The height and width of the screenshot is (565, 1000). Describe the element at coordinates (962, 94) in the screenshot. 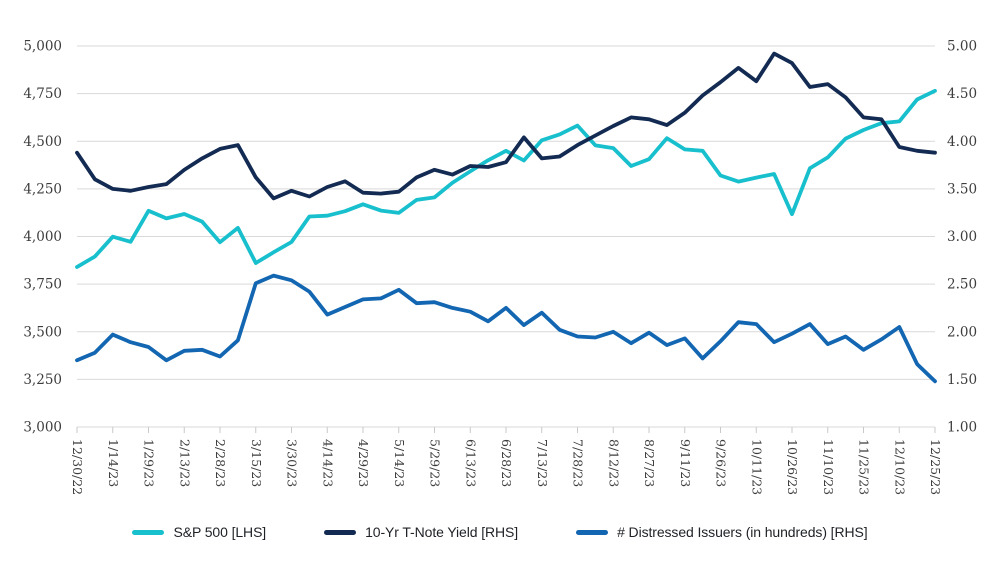

I see `y-axis-label-right: 4.50` at that location.